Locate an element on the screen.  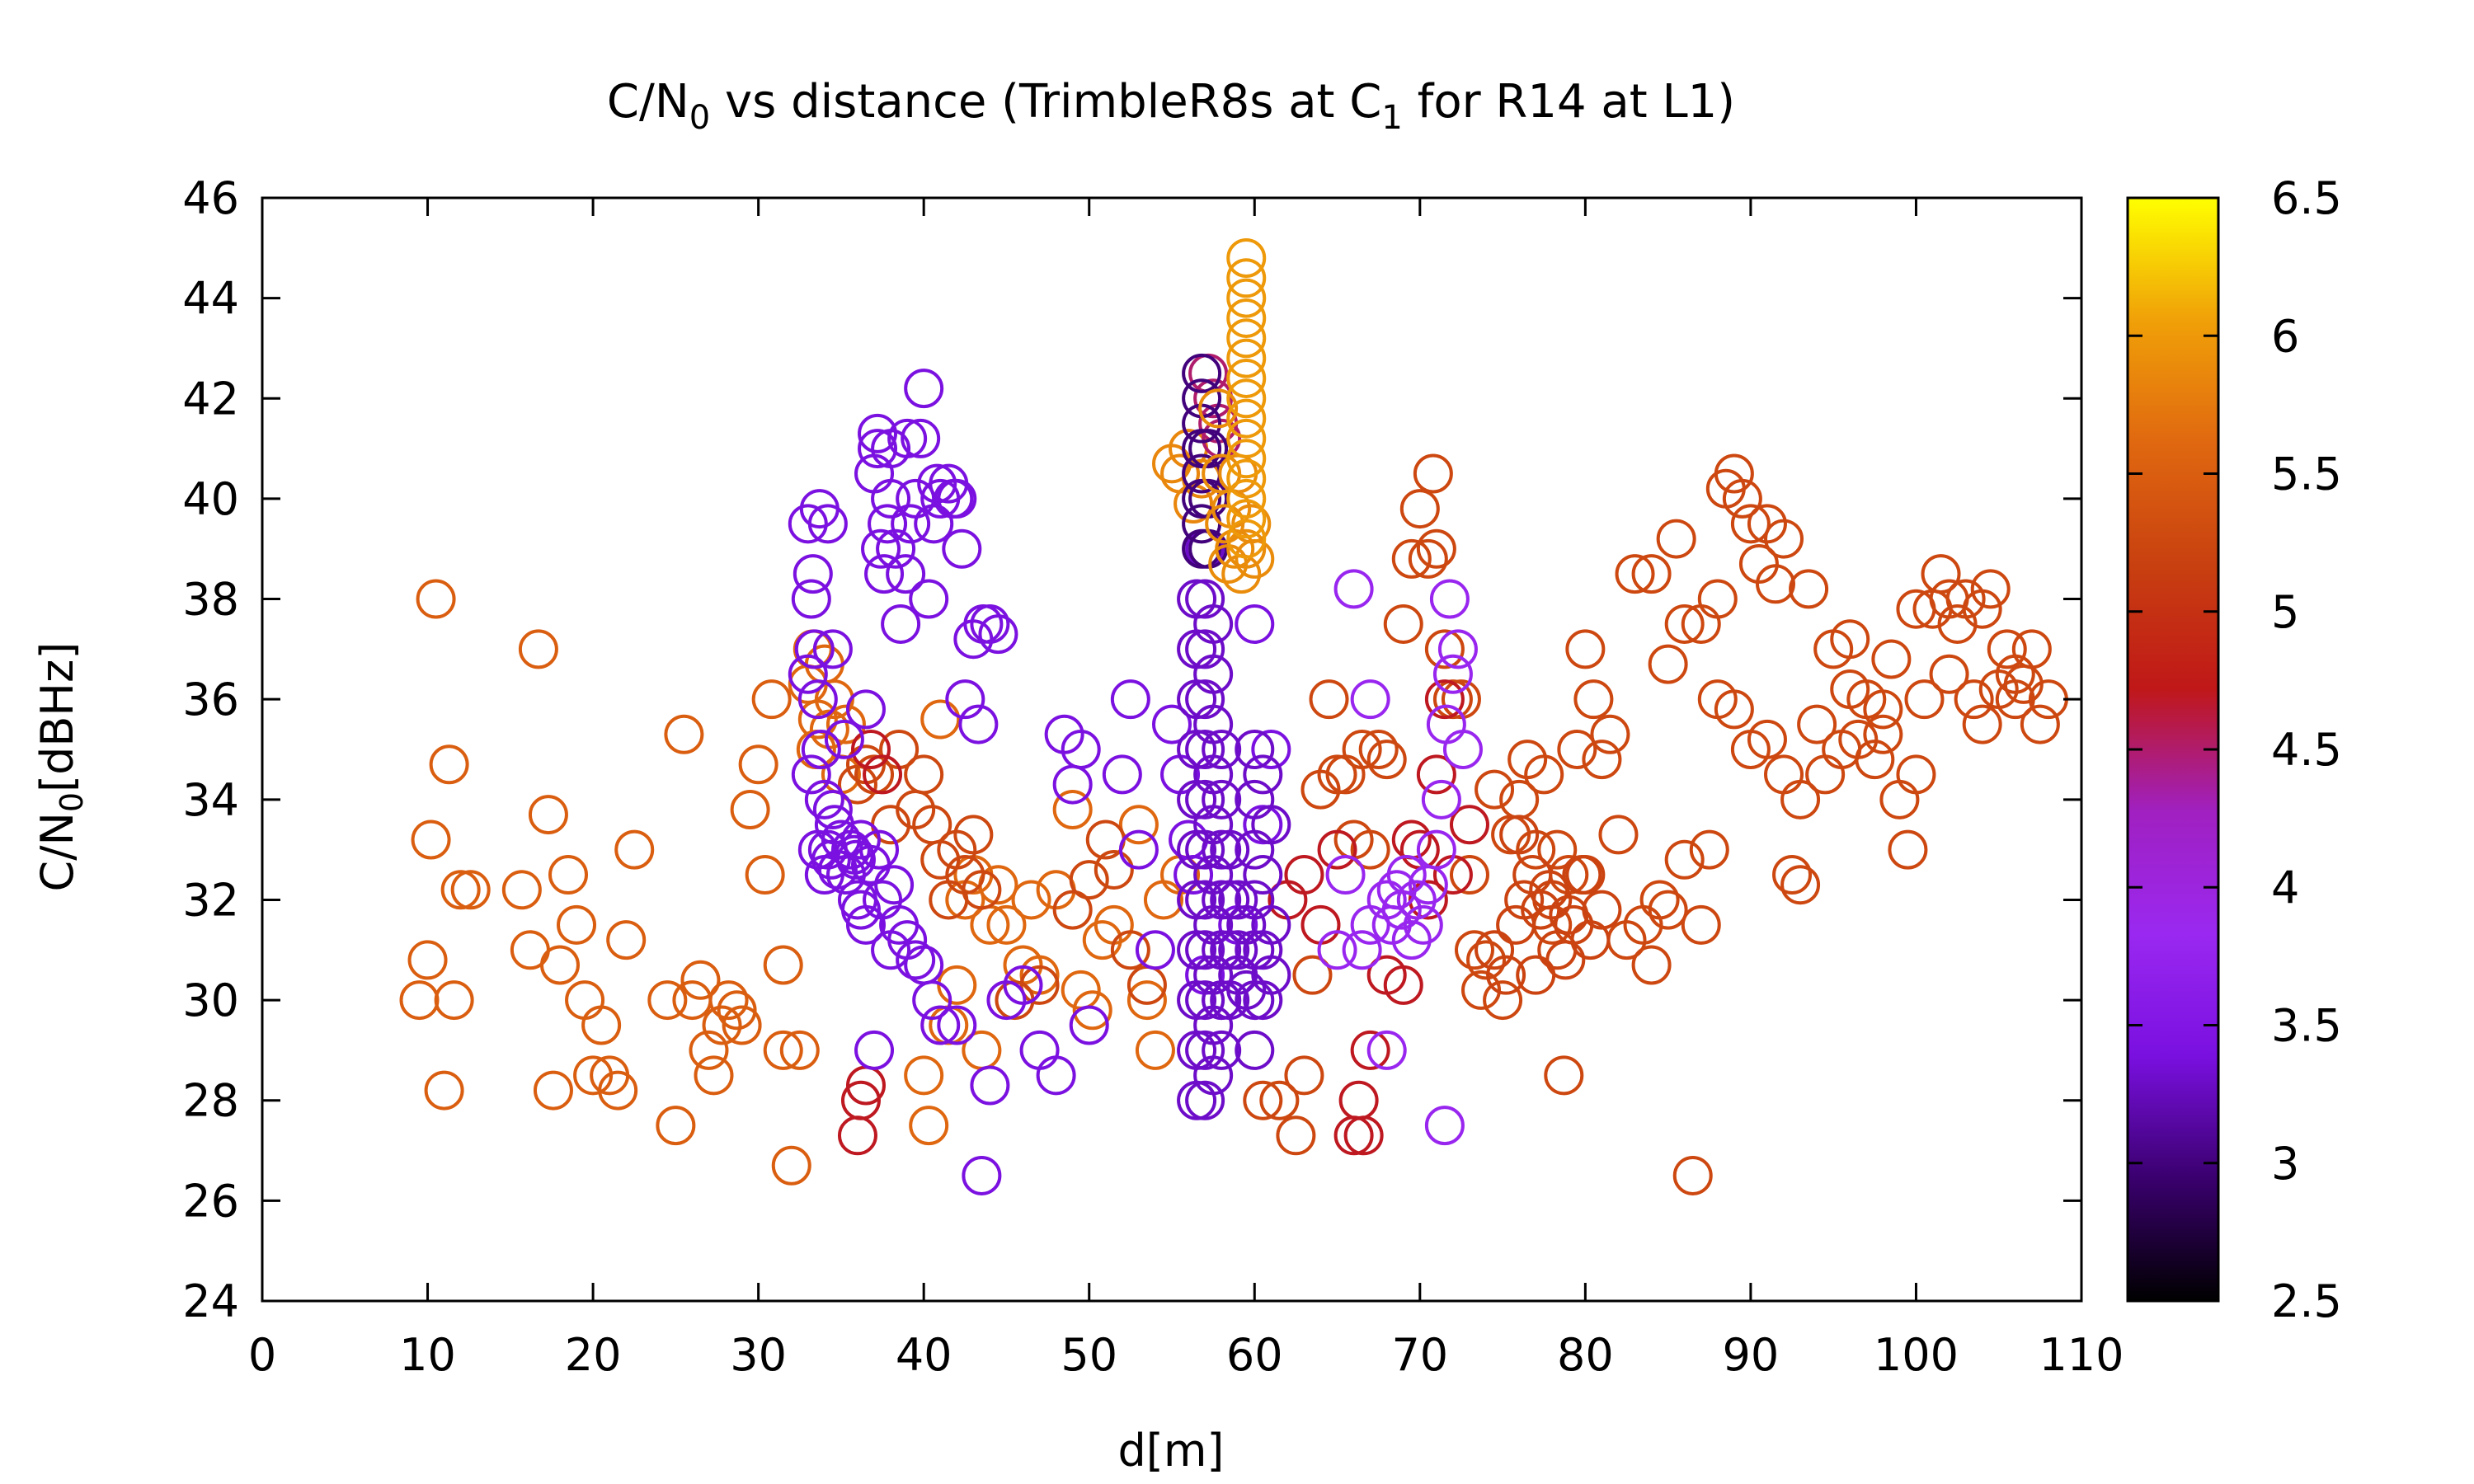
colorbar-tick-label: 5.5 is located at coordinates (2306, 474).